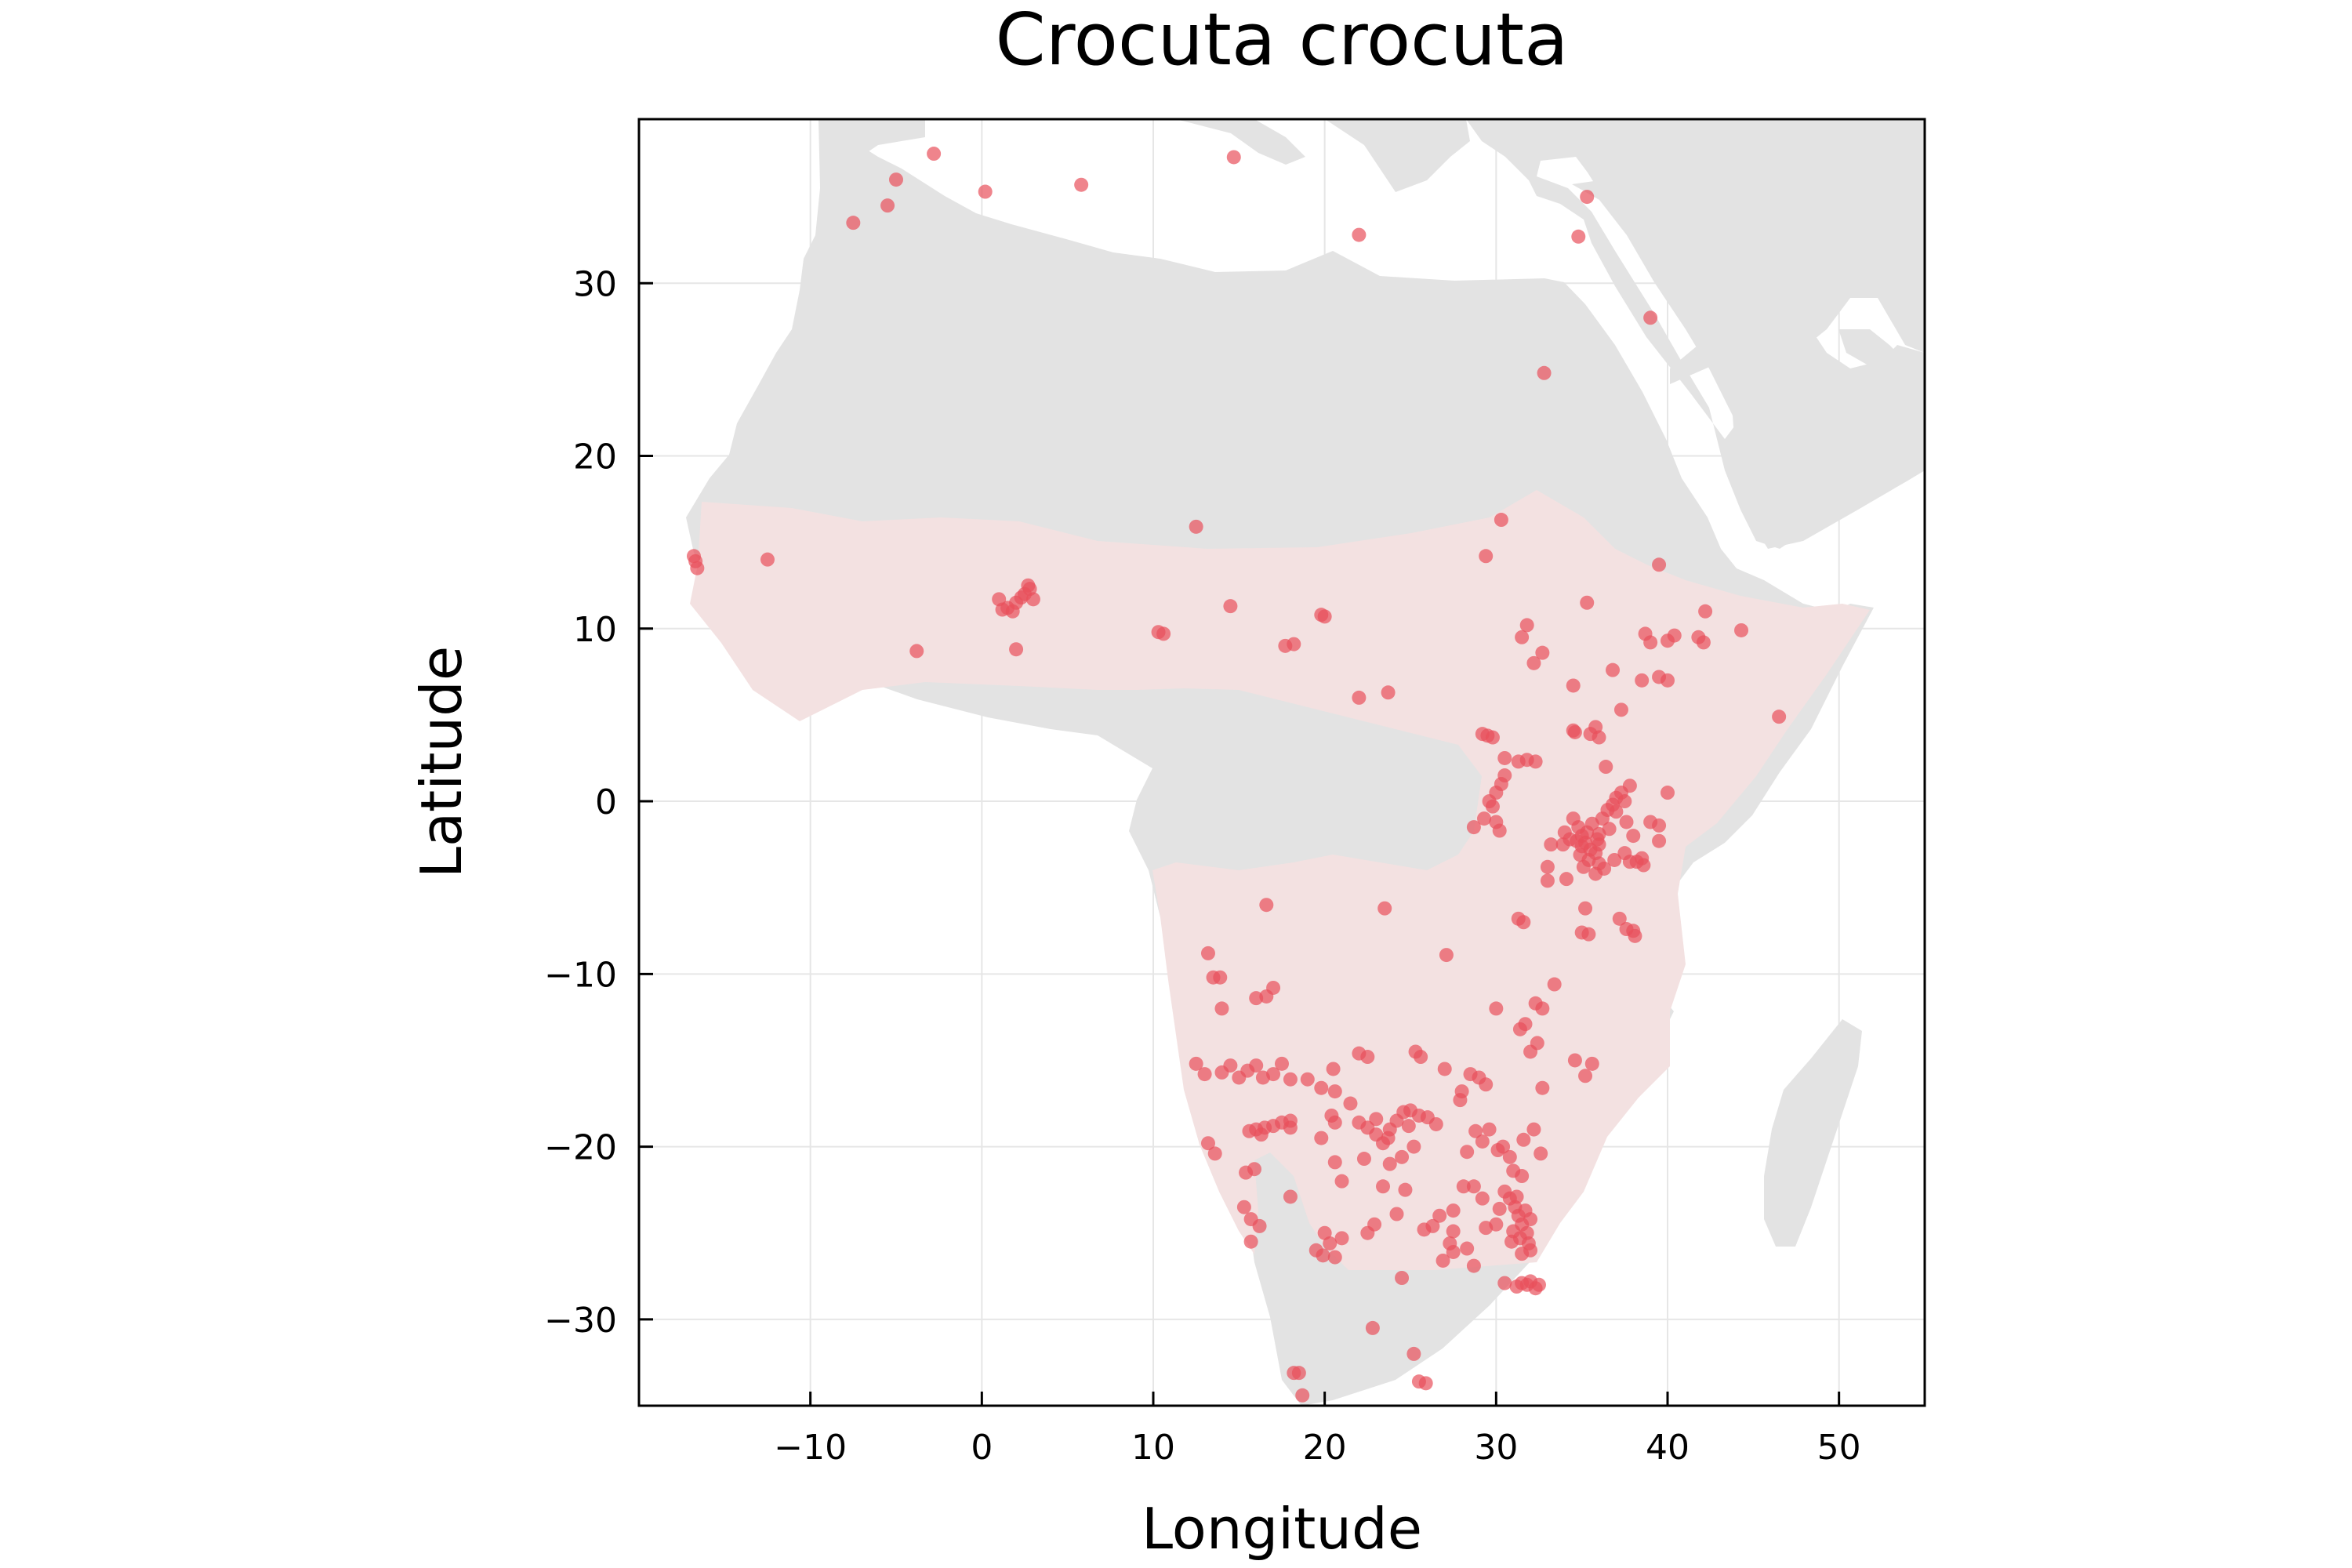 This screenshot has height=1568, width=2352. What do you see at coordinates (1282, 41) in the screenshot?
I see `chart-title: Crocuta crocuta` at bounding box center [1282, 41].